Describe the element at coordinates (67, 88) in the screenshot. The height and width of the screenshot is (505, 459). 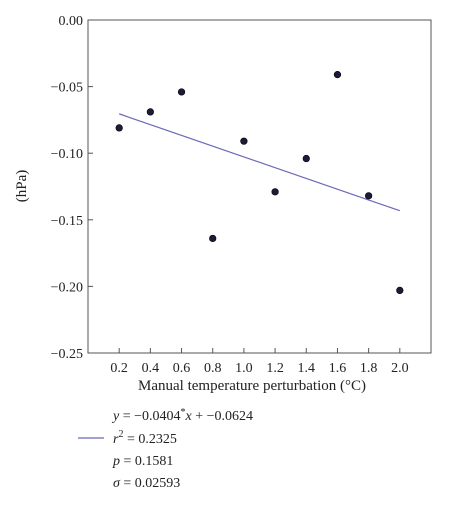
I see `y-tick-label: −0.05` at that location.